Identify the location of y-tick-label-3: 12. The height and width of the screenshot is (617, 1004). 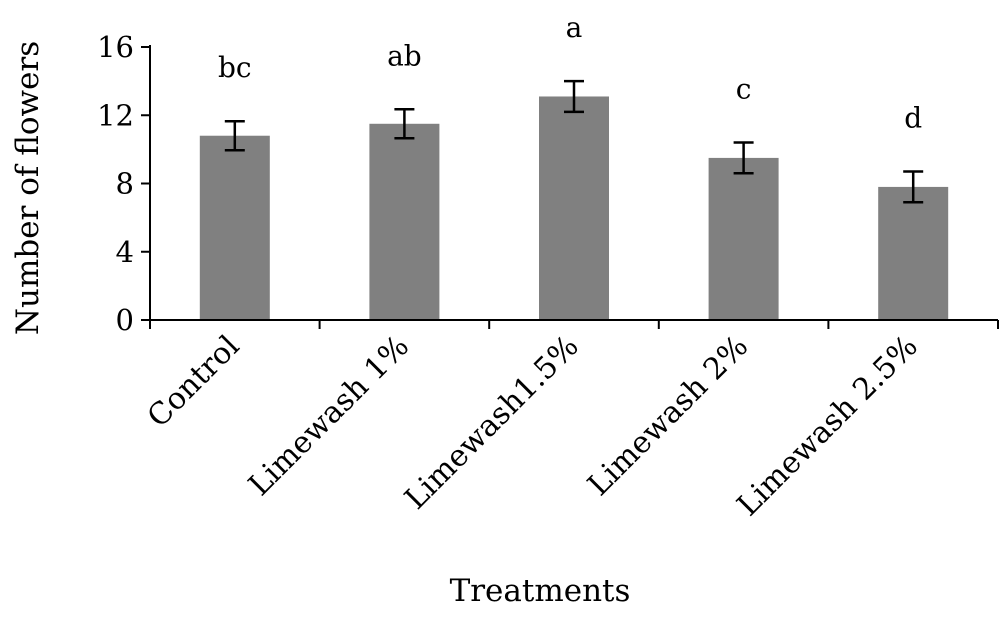
(115, 115).